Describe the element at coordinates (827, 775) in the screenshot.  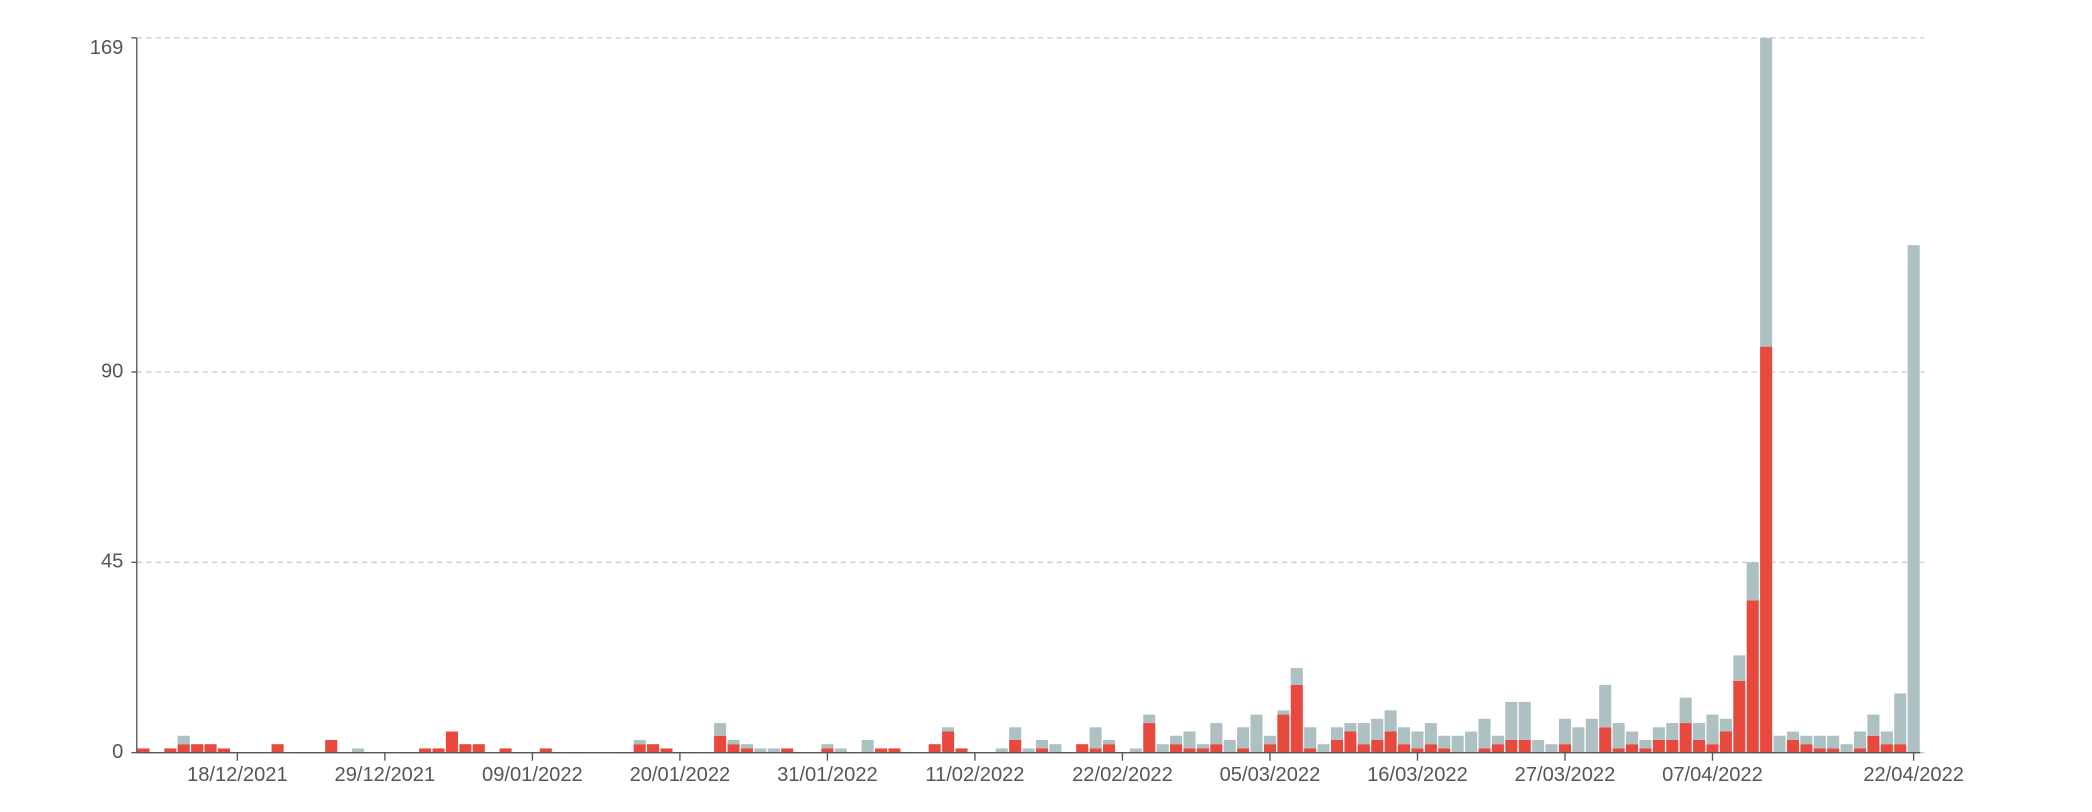
I see `x-tick-label: 31/01/2022` at that location.